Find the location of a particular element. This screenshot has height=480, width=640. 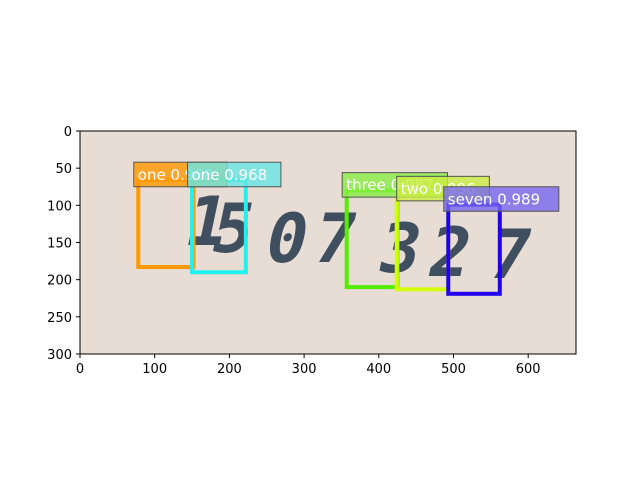

detection-label: one 0.968 is located at coordinates (230, 175).